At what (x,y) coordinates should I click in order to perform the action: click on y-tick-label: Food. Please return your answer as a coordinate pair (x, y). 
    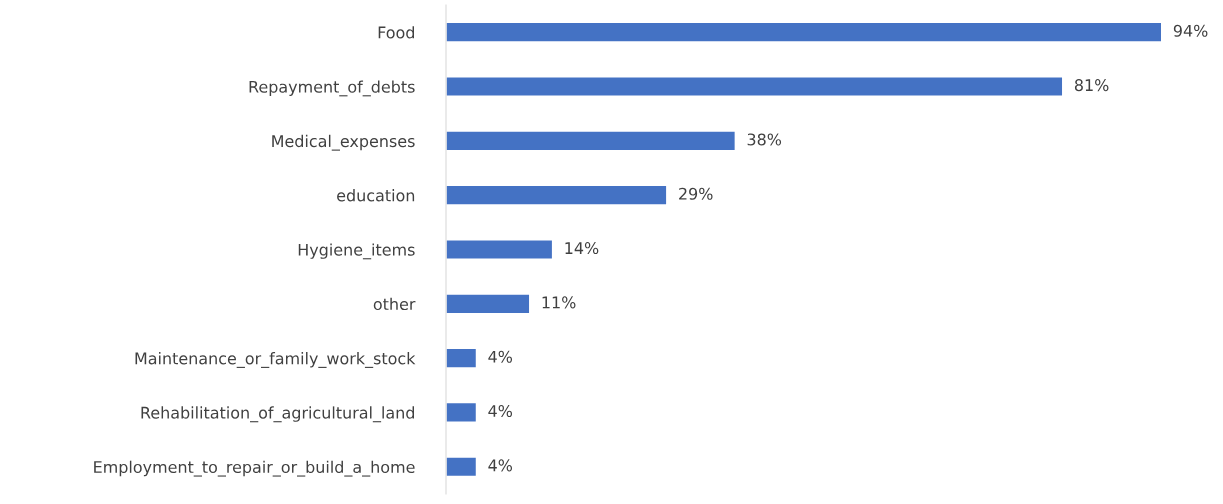
    Looking at the image, I should click on (396, 32).